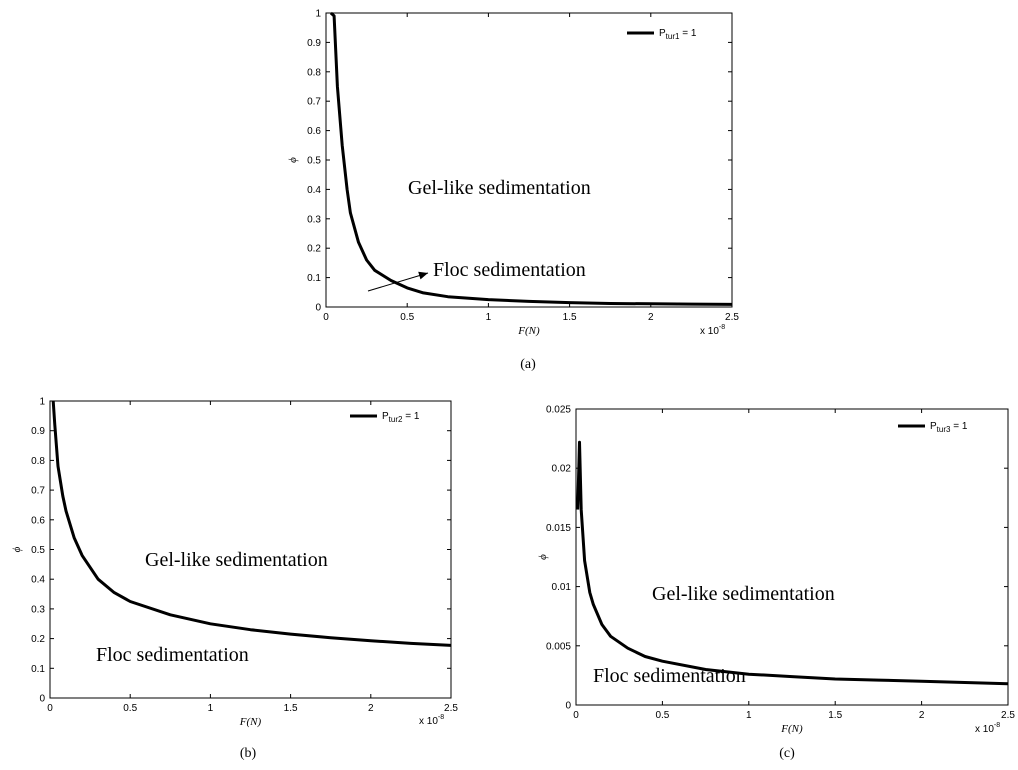 The width and height of the screenshot is (1018, 770). What do you see at coordinates (528, 364) in the screenshot?
I see `panel-label: (a)` at bounding box center [528, 364].